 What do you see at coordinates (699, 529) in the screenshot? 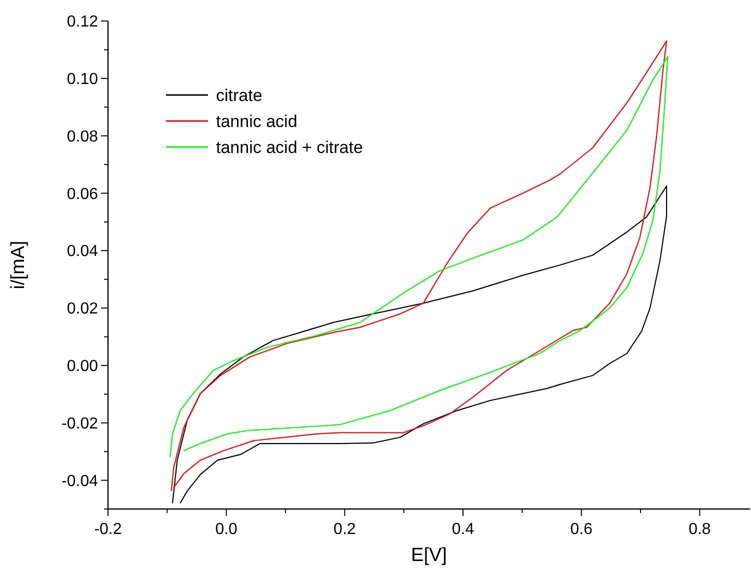
I see `x-tick-label: 0.8` at bounding box center [699, 529].